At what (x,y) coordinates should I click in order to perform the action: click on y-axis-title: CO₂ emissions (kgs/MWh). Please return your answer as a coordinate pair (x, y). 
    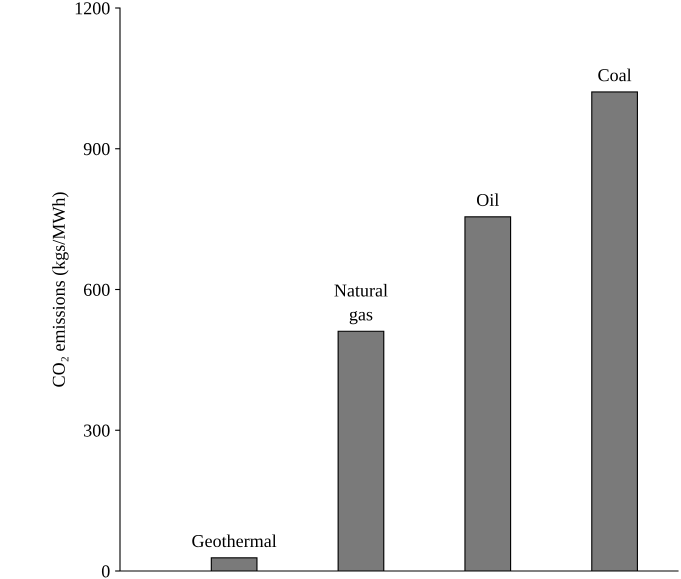
    Looking at the image, I should click on (60, 289).